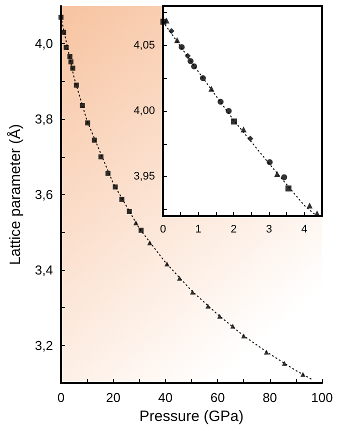 This screenshot has height=431, width=348. What do you see at coordinates (43, 270) in the screenshot?
I see `y-tick-label: 3,4` at bounding box center [43, 270].